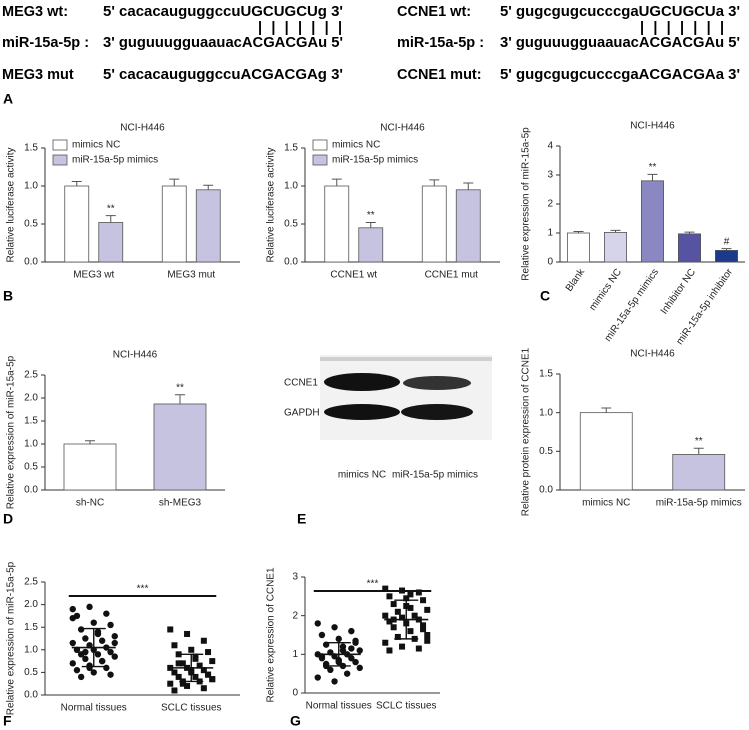 Image resolution: width=749 pixels, height=730 pixels. Describe the element at coordinates (38, 75) in the screenshot. I see `sequence-label: MEG3 mut` at that location.